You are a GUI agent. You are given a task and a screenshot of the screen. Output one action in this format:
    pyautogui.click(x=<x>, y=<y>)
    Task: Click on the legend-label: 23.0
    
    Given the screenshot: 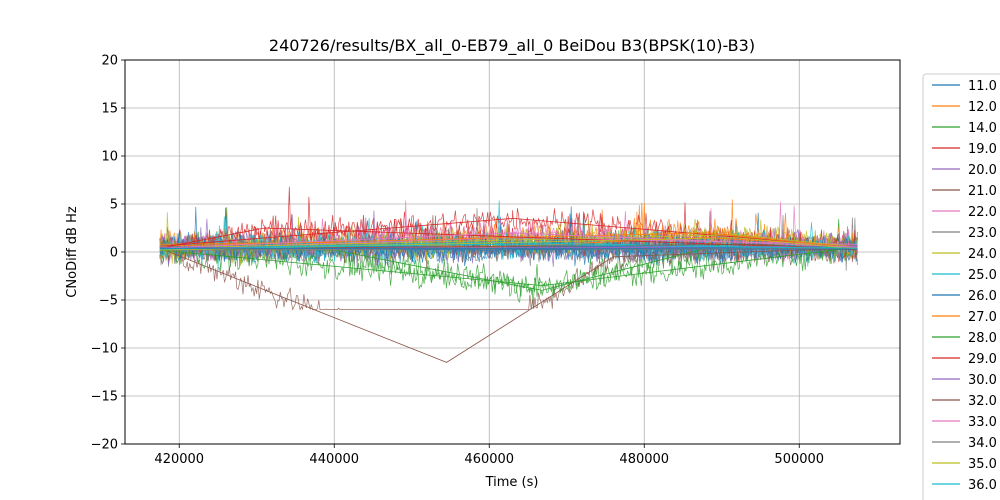 What is the action you would take?
    pyautogui.click(x=982, y=233)
    